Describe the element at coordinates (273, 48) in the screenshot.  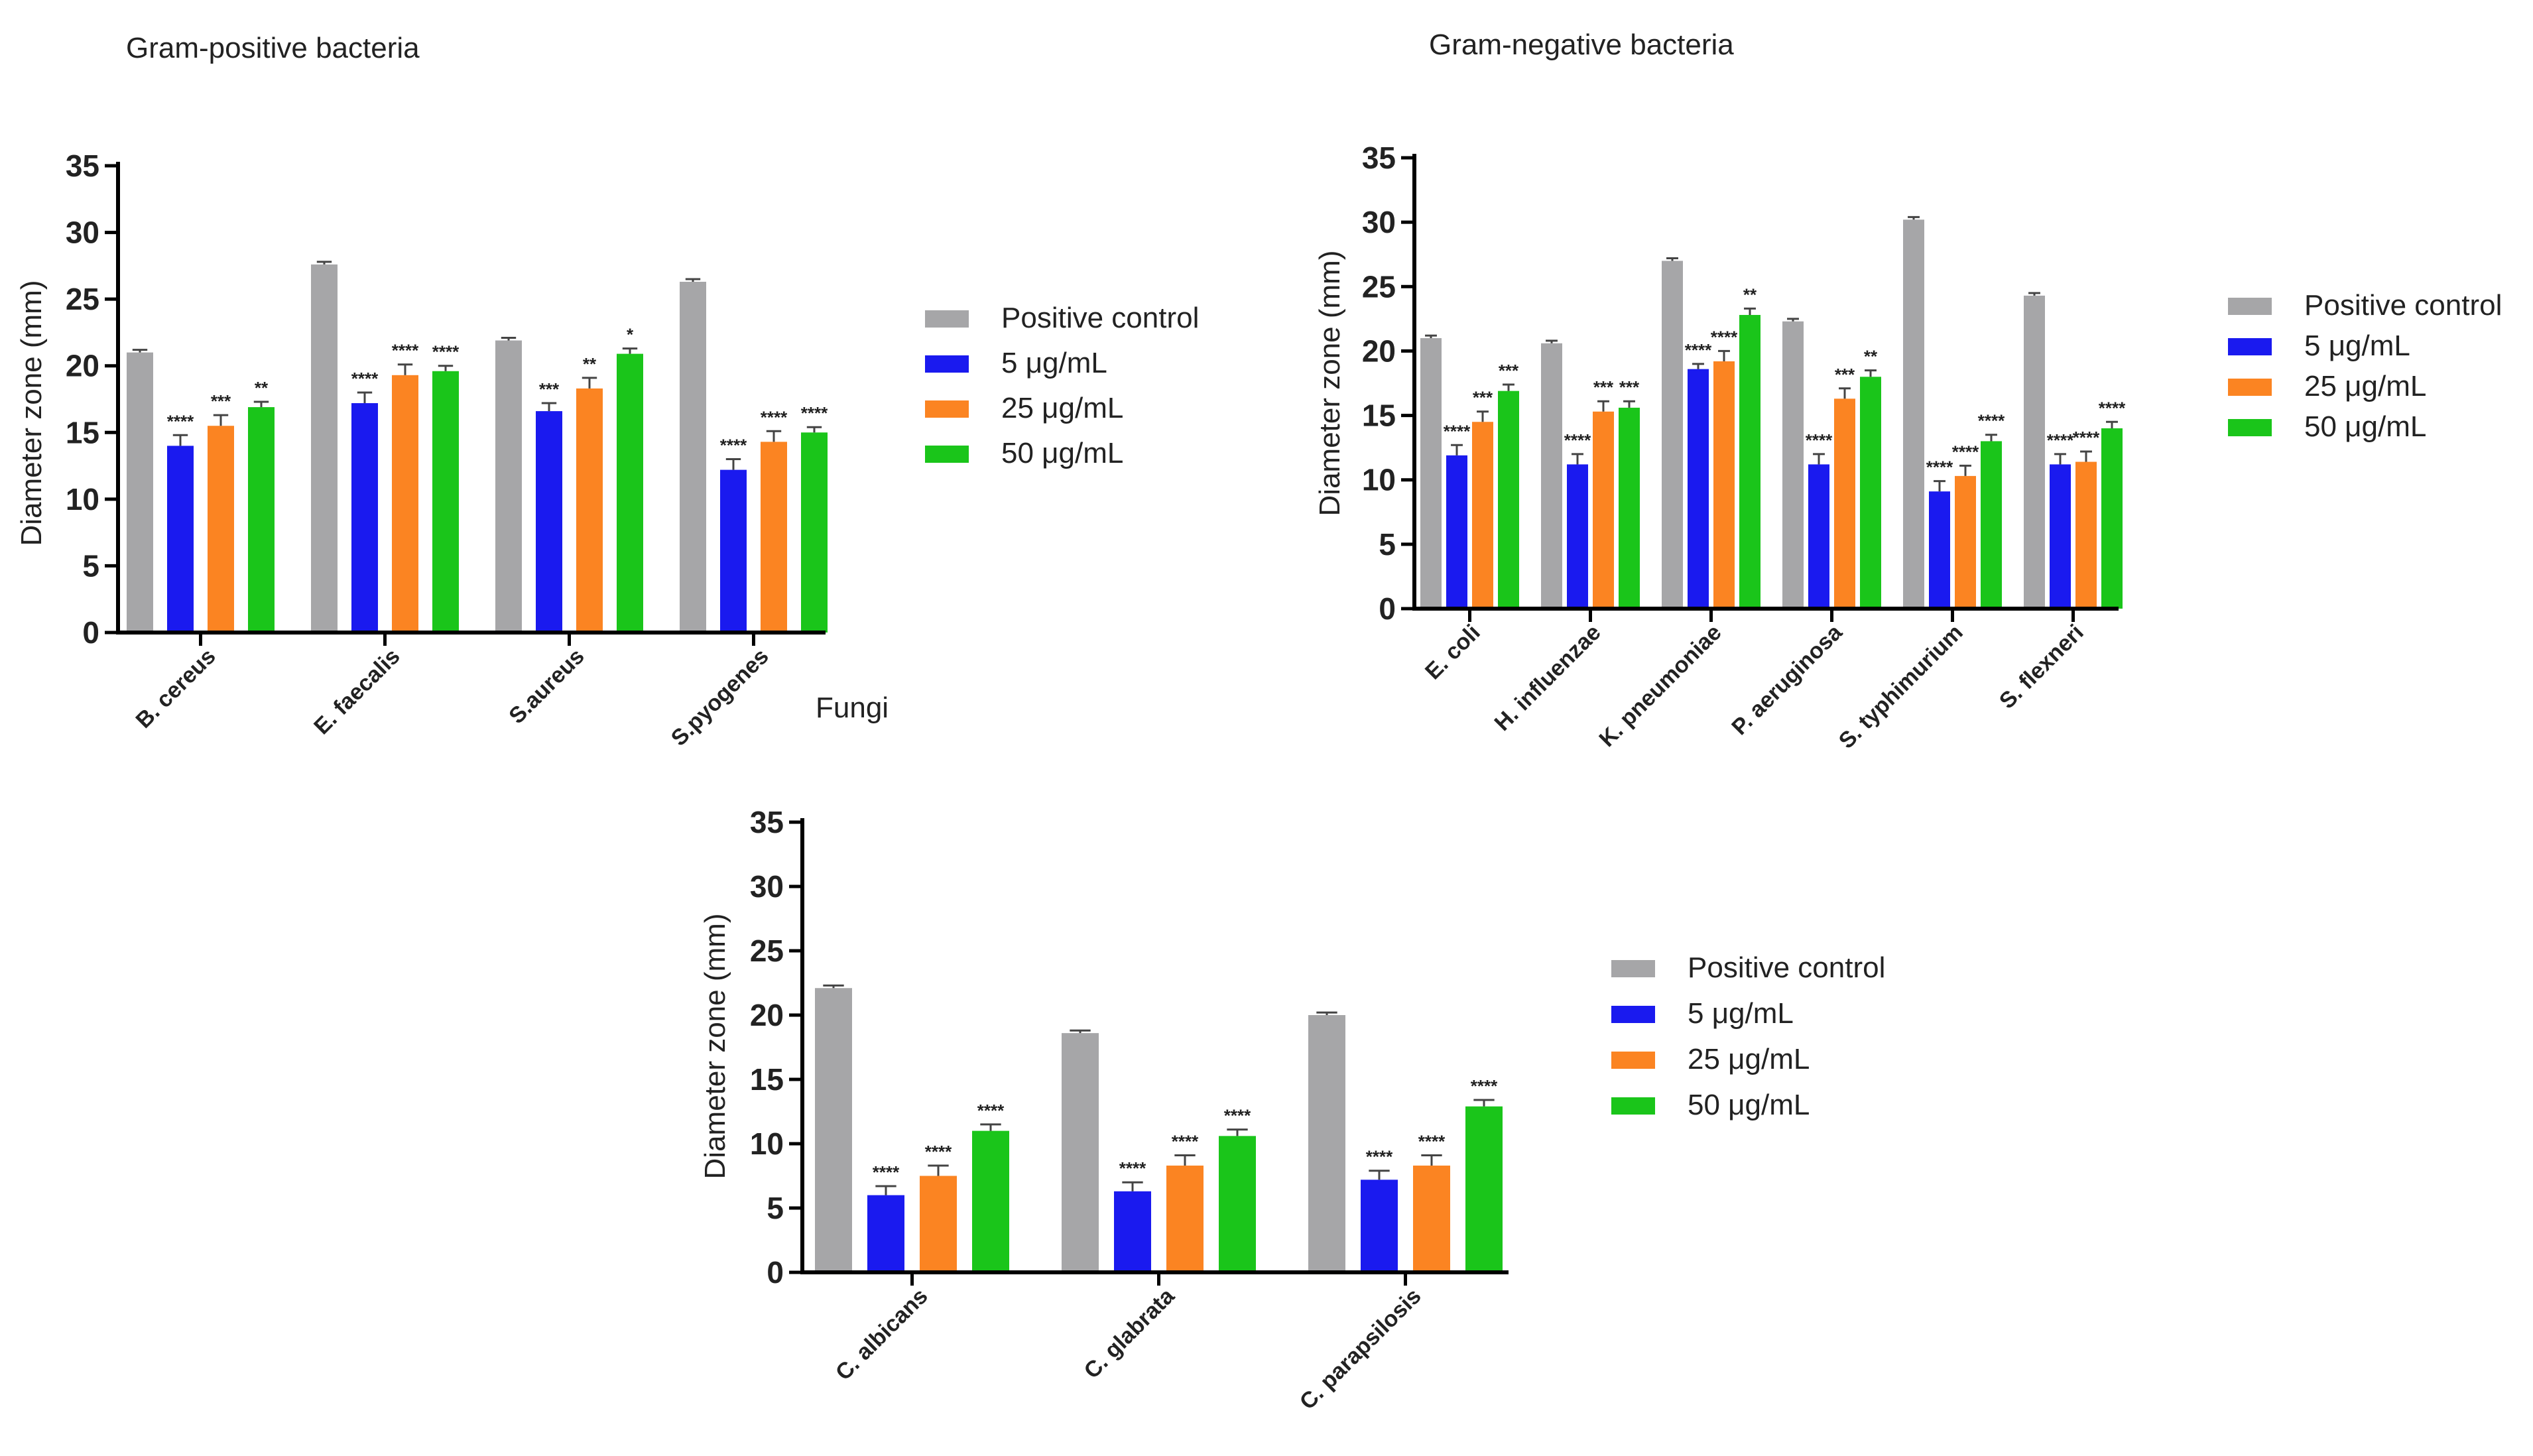
I see `panel-title-gram-positive: Gram-positive bacteria` at that location.